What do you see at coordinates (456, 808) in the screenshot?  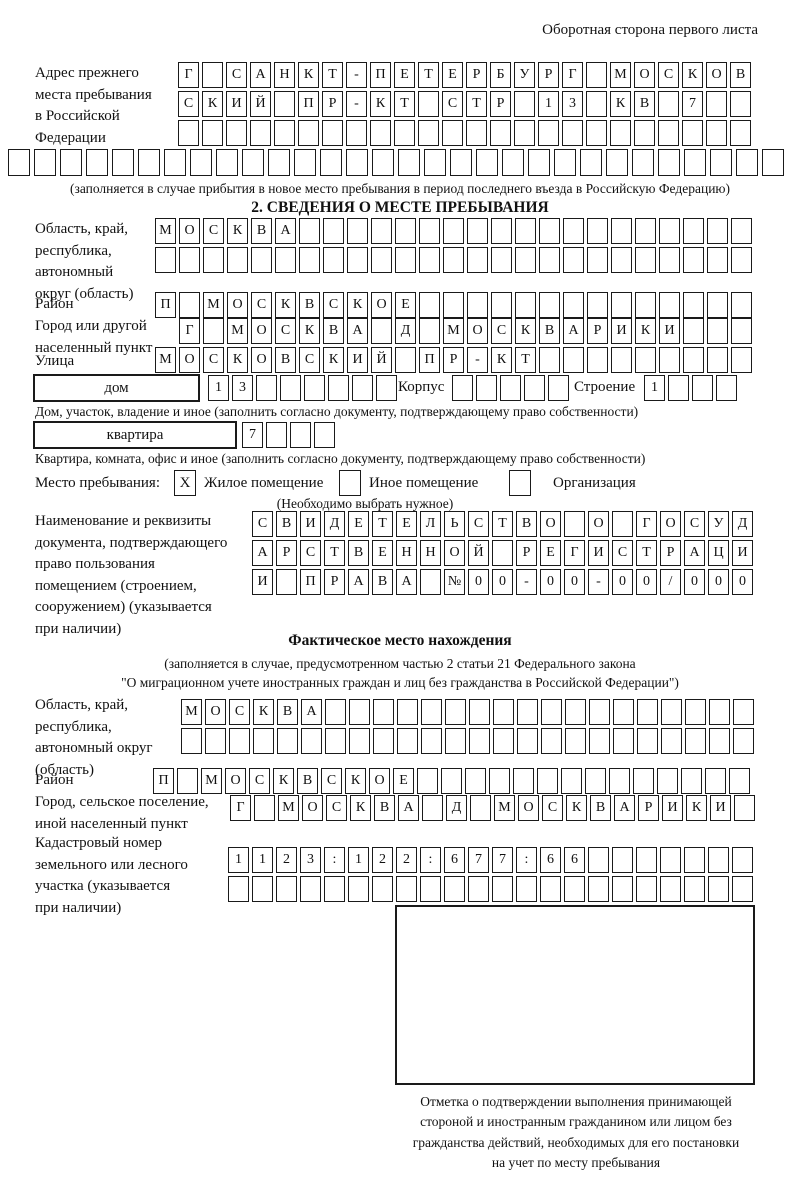 I see `char-cell: Д` at bounding box center [456, 808].